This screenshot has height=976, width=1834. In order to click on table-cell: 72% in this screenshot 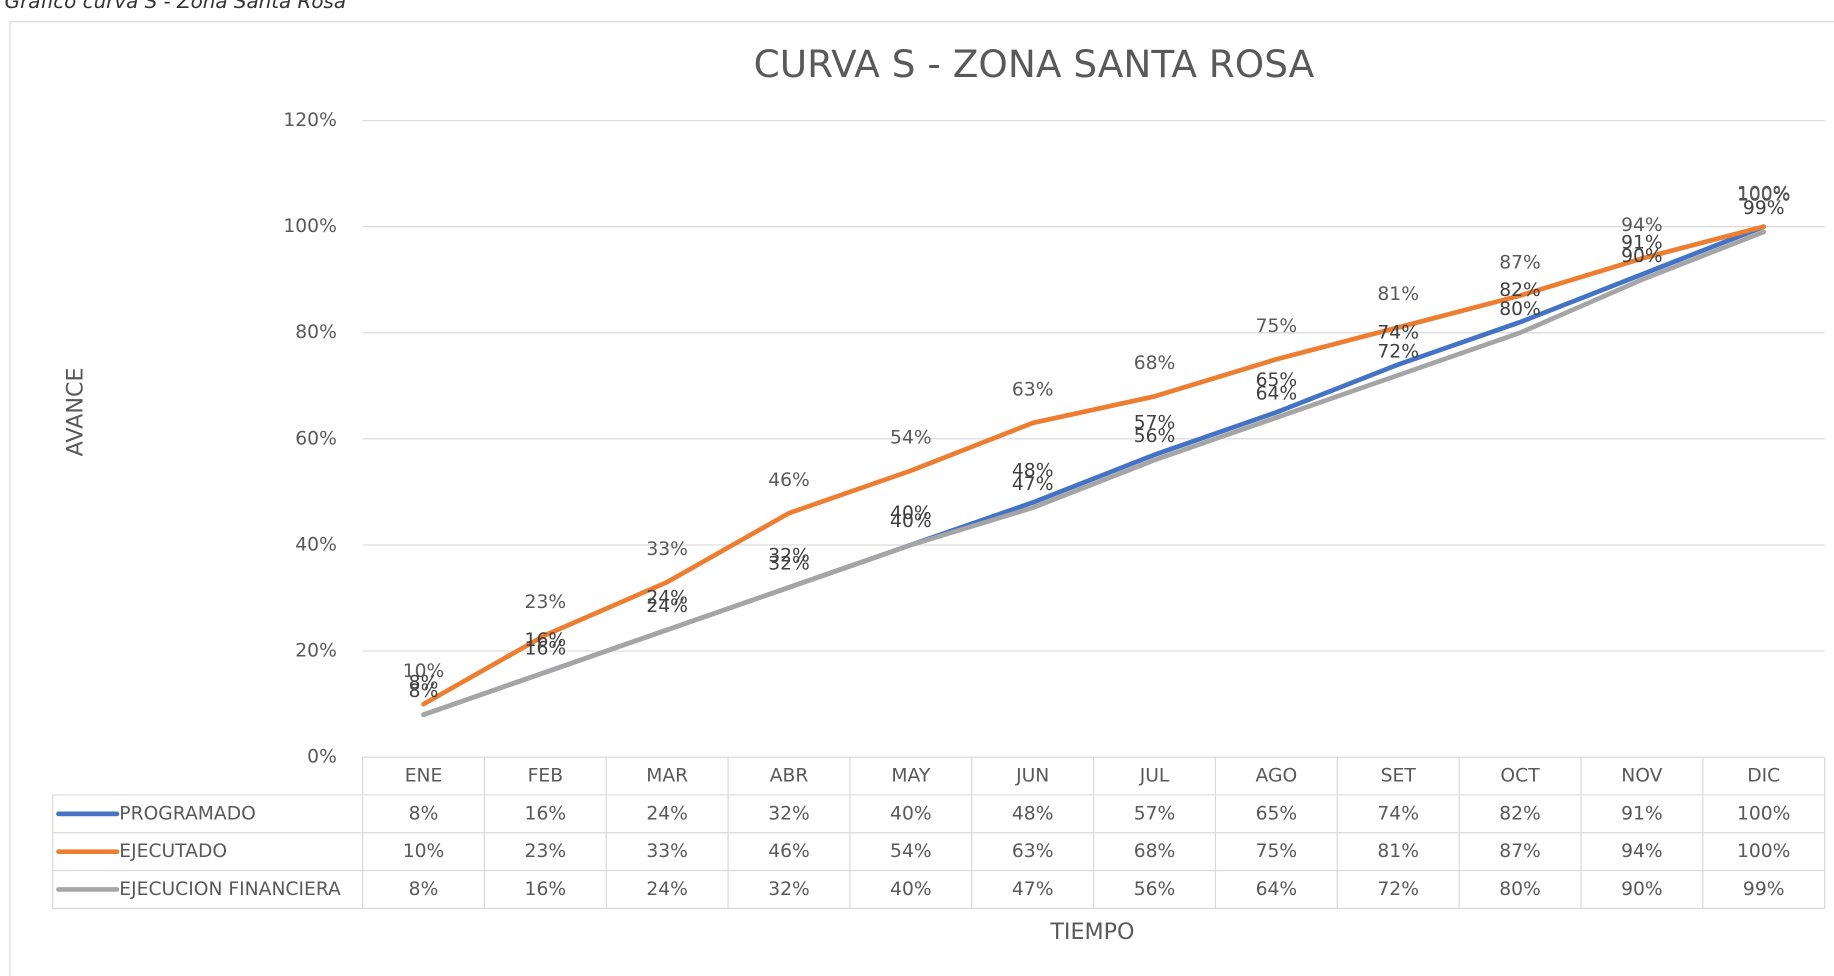, I will do `click(1398, 889)`.